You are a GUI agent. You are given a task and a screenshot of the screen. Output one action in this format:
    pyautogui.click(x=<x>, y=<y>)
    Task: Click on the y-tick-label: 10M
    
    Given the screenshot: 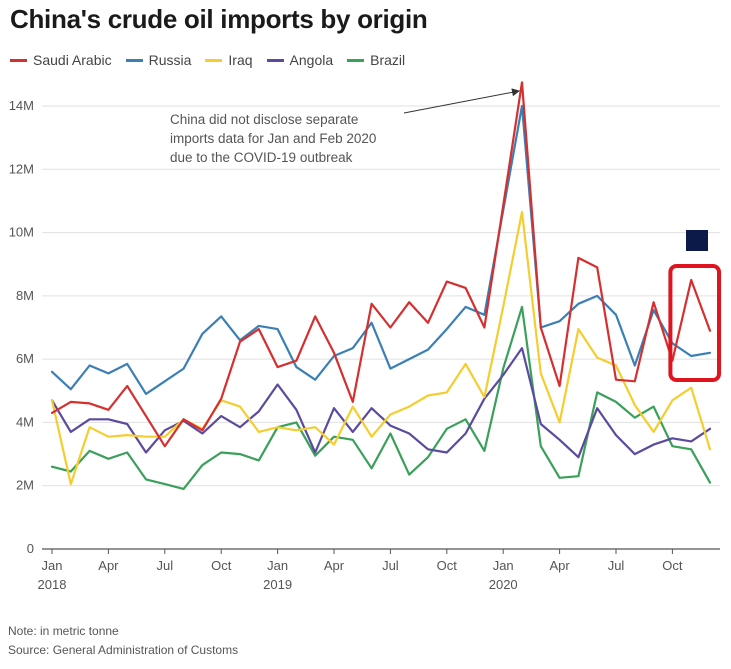 What is the action you would take?
    pyautogui.click(x=21, y=232)
    